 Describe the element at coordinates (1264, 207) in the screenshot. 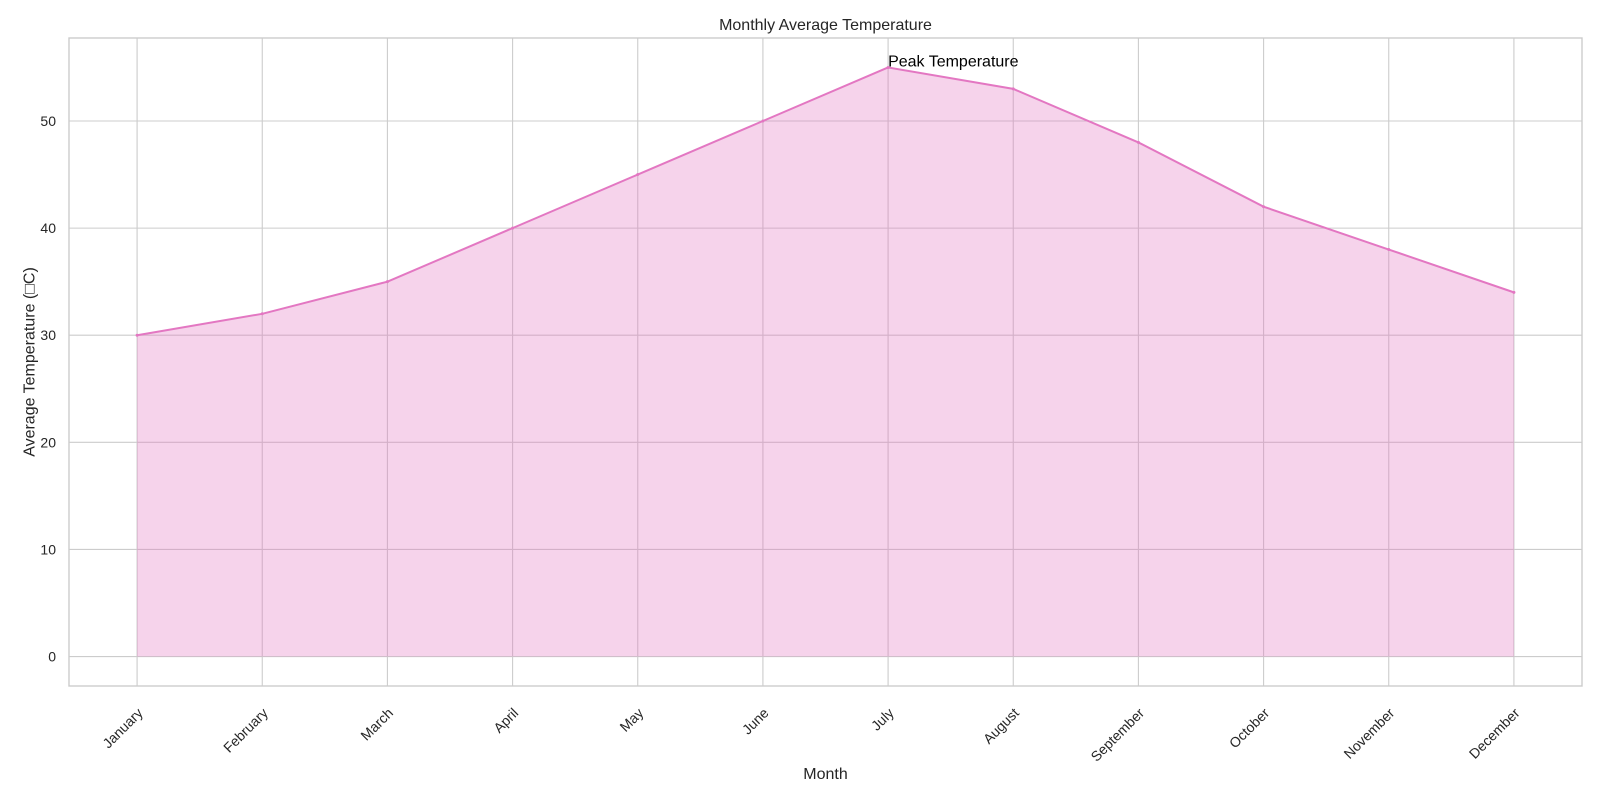

I see `data-point-october` at that location.